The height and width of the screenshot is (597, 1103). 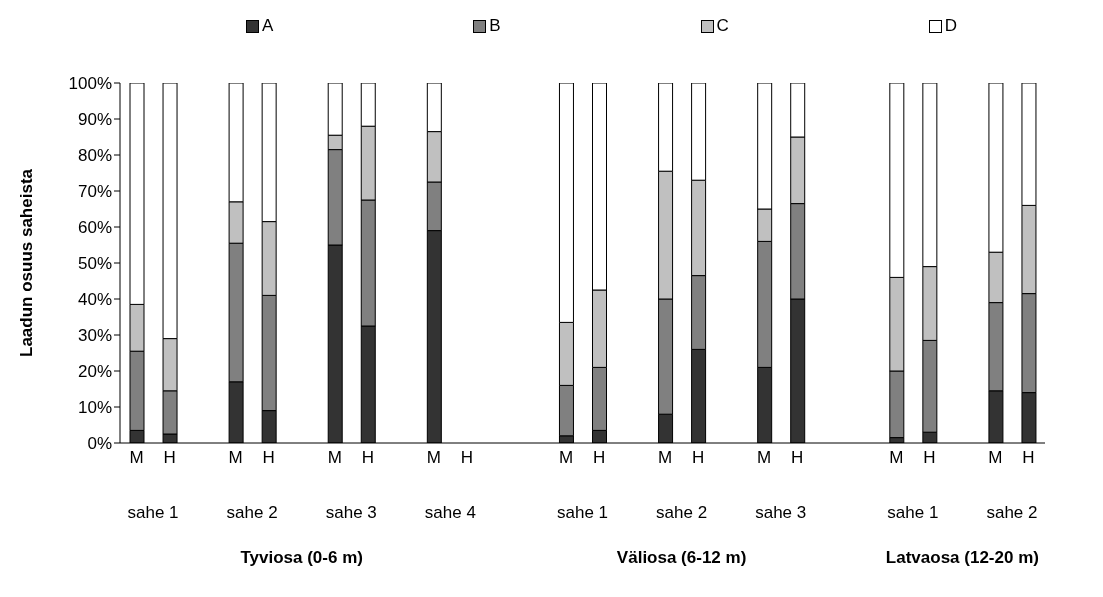 What do you see at coordinates (94, 264) in the screenshot?
I see `y-tick-label: 50%` at bounding box center [94, 264].